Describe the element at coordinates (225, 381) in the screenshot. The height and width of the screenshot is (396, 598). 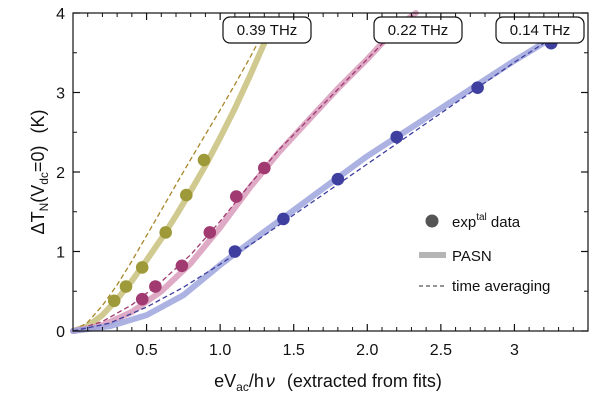
I see `x-label-main: eV` at that location.